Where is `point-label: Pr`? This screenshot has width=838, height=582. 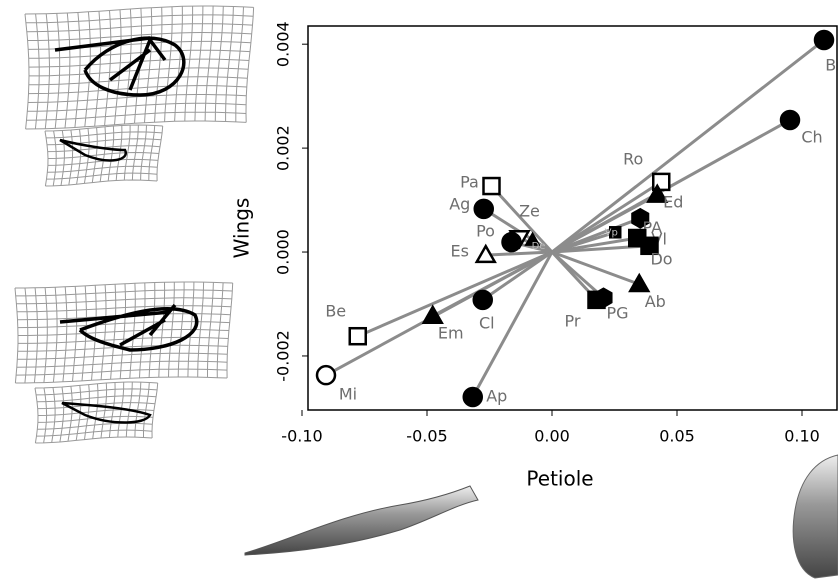
point-label: Pr is located at coordinates (573, 320).